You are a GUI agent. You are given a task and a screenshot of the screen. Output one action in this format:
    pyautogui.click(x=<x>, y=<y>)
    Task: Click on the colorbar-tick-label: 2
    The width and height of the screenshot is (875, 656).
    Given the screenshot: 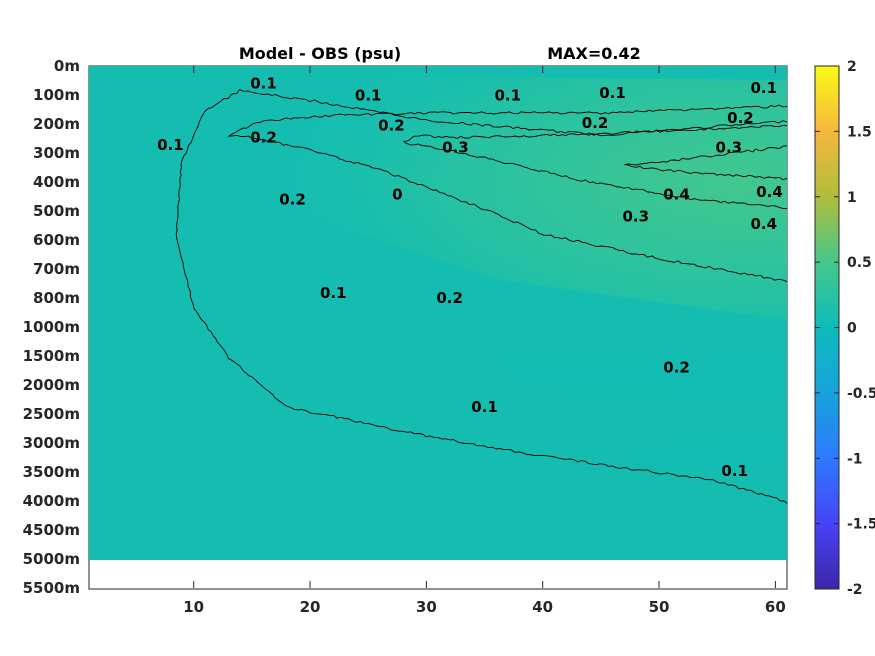 What is the action you would take?
    pyautogui.click(x=852, y=67)
    